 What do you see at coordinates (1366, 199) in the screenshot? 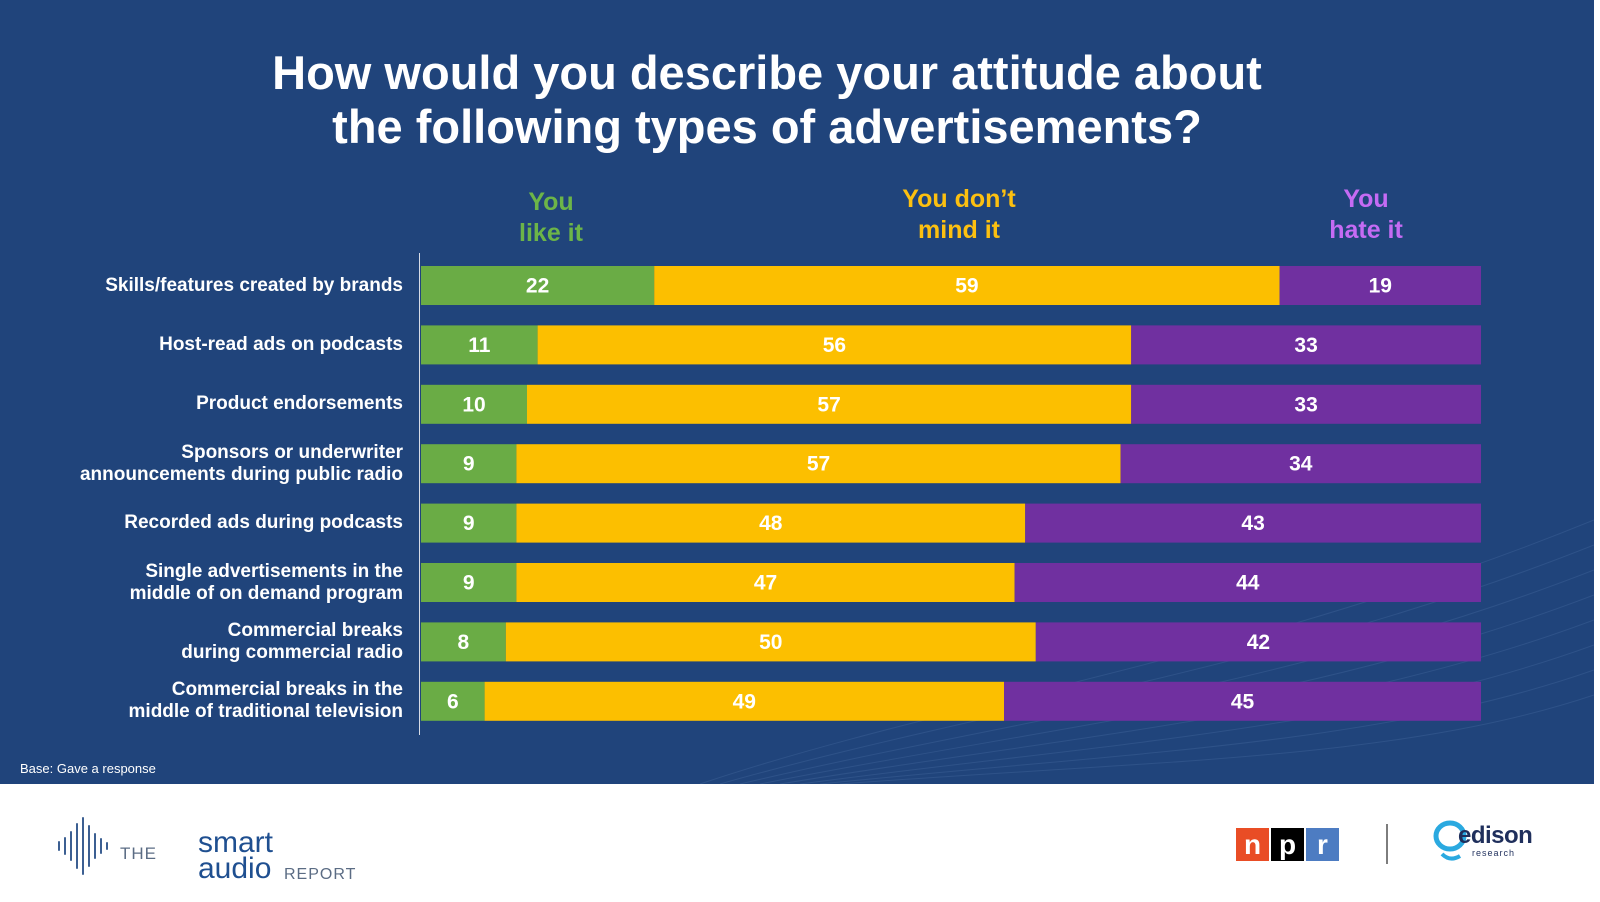
I see `column-header-hate-line-1: You` at bounding box center [1366, 199].